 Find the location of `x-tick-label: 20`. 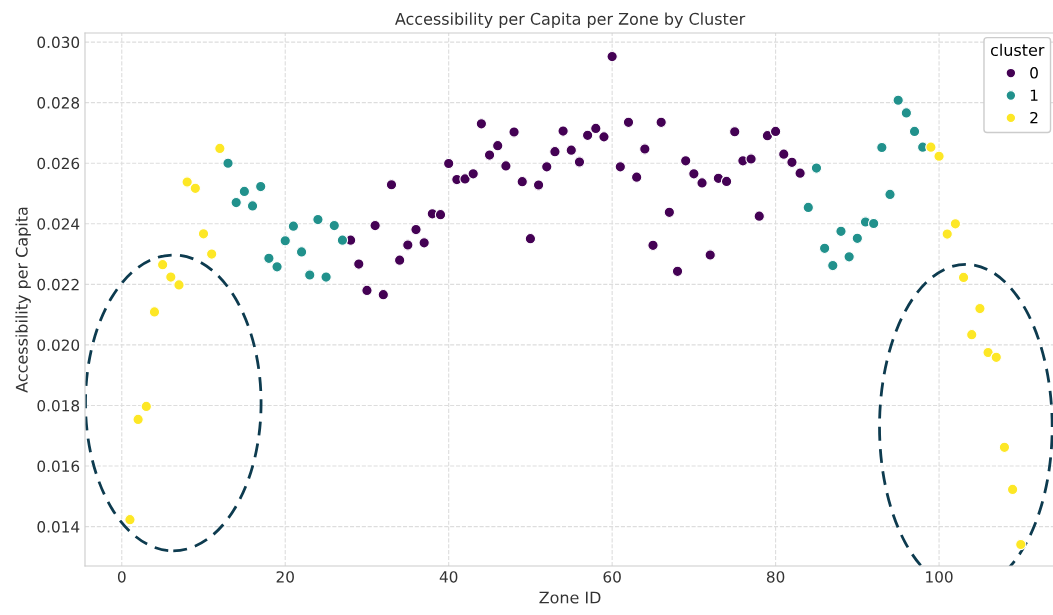

x-tick-label: 20 is located at coordinates (285, 577).